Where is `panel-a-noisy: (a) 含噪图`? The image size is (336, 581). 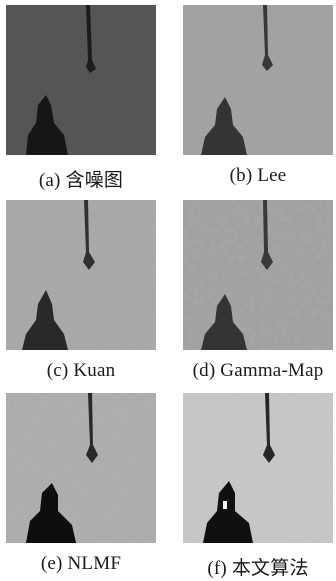 panel-a-noisy: (a) 含噪图 is located at coordinates (81, 98).